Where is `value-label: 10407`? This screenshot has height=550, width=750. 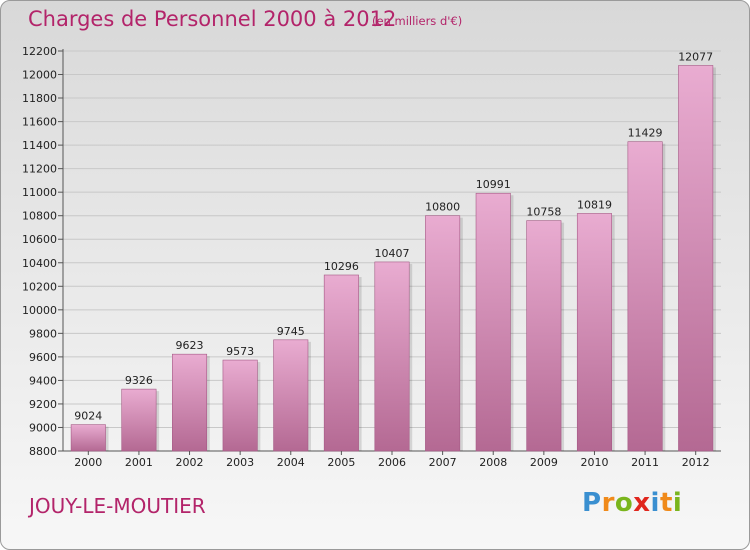 value-label: 10407 is located at coordinates (392, 253).